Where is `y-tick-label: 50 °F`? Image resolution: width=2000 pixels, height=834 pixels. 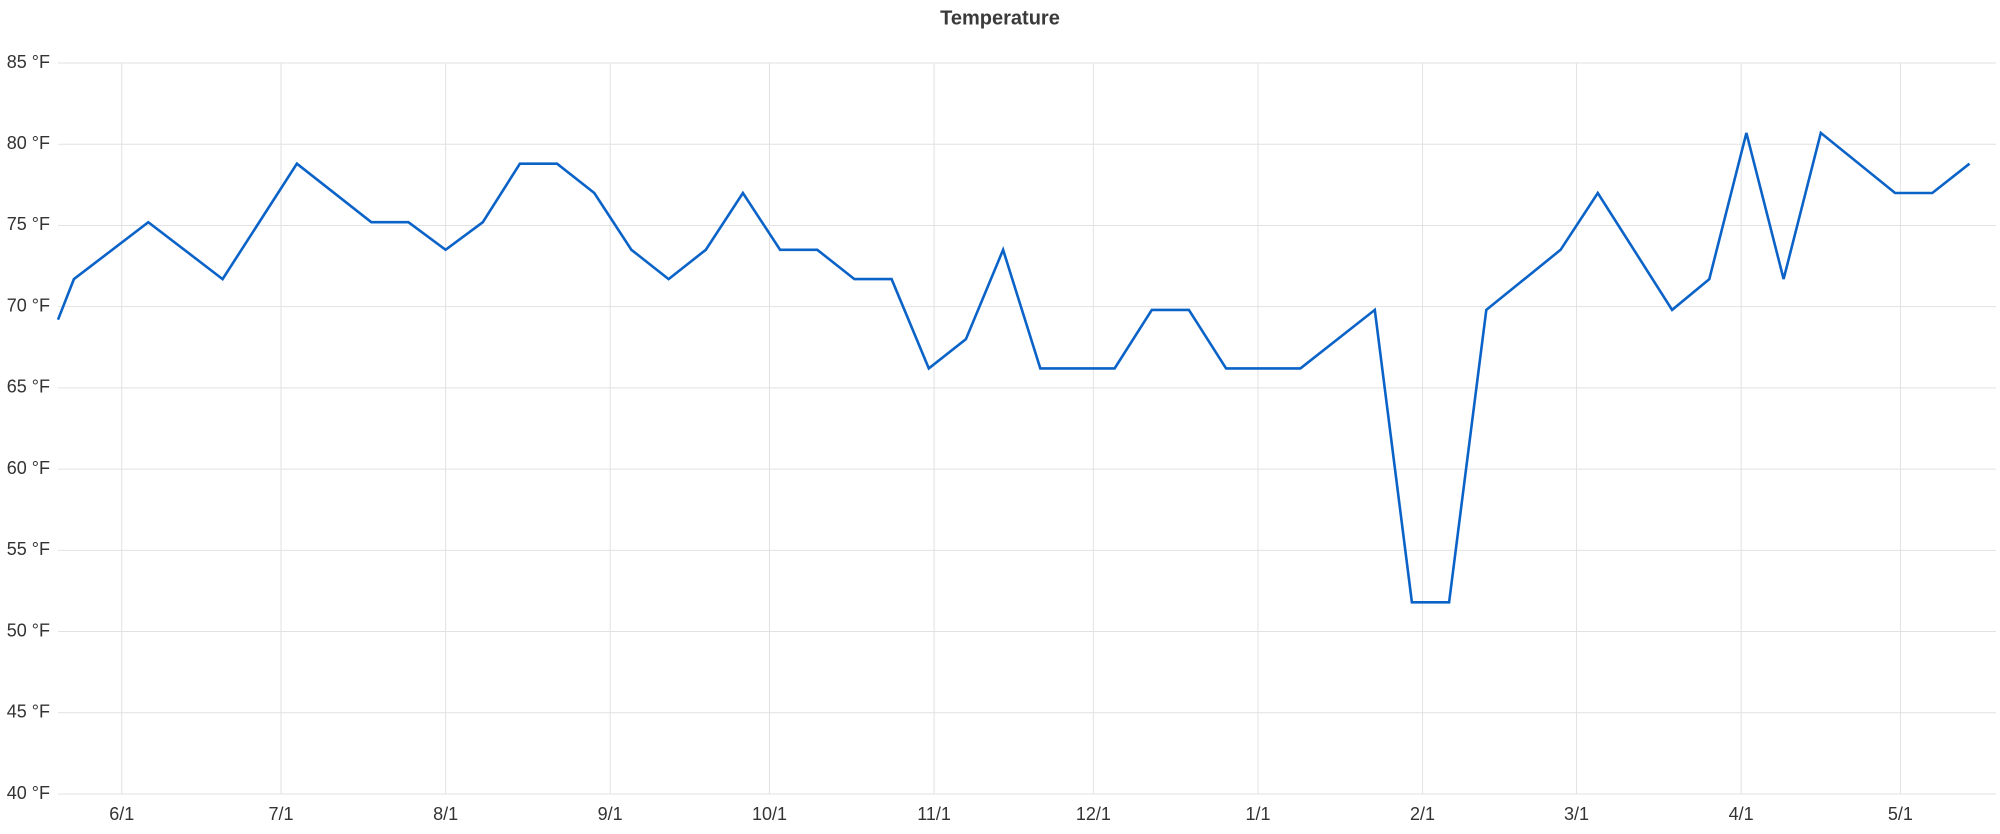 y-tick-label: 50 °F is located at coordinates (28, 630).